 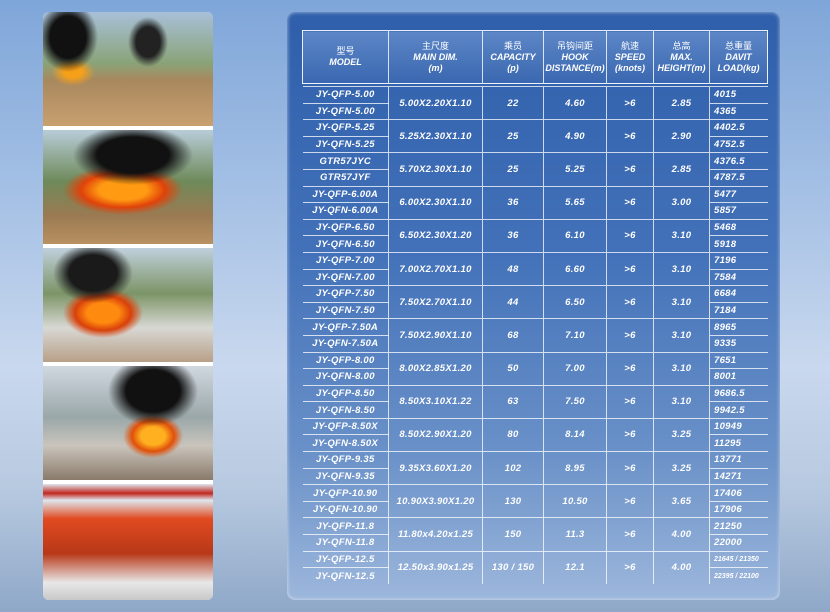 I want to click on davit-load-cell: 5468, so click(x=738, y=227).